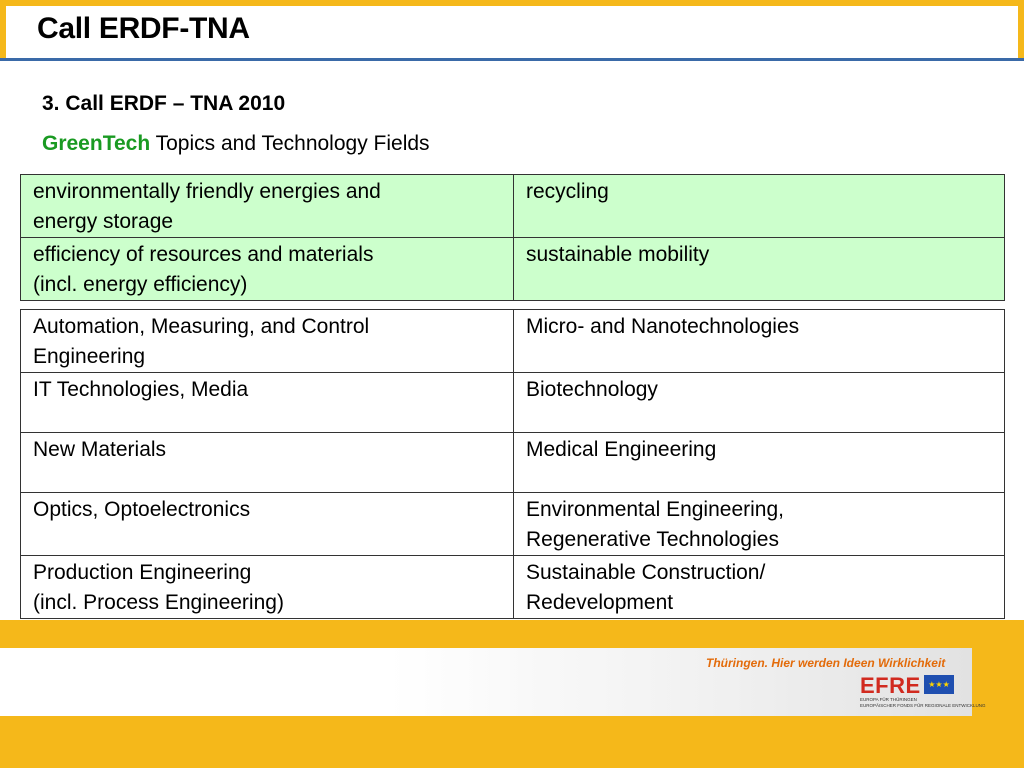 This screenshot has height=768, width=1024. What do you see at coordinates (3, 34) in the screenshot?
I see `left-accent-bar` at bounding box center [3, 34].